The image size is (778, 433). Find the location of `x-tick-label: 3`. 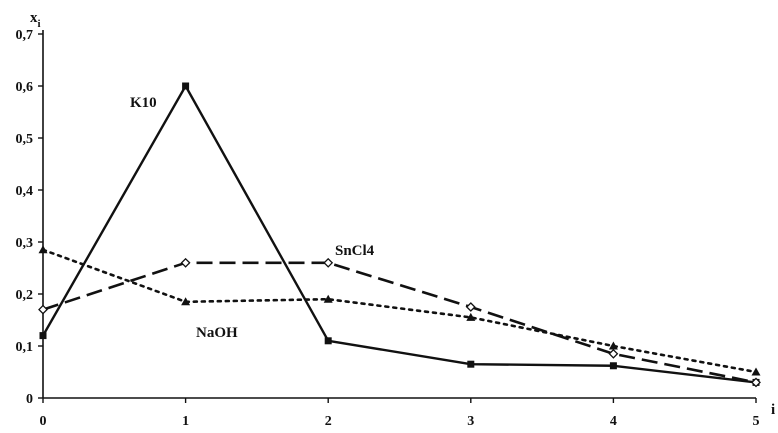

x-tick-label: 3 is located at coordinates (470, 421).